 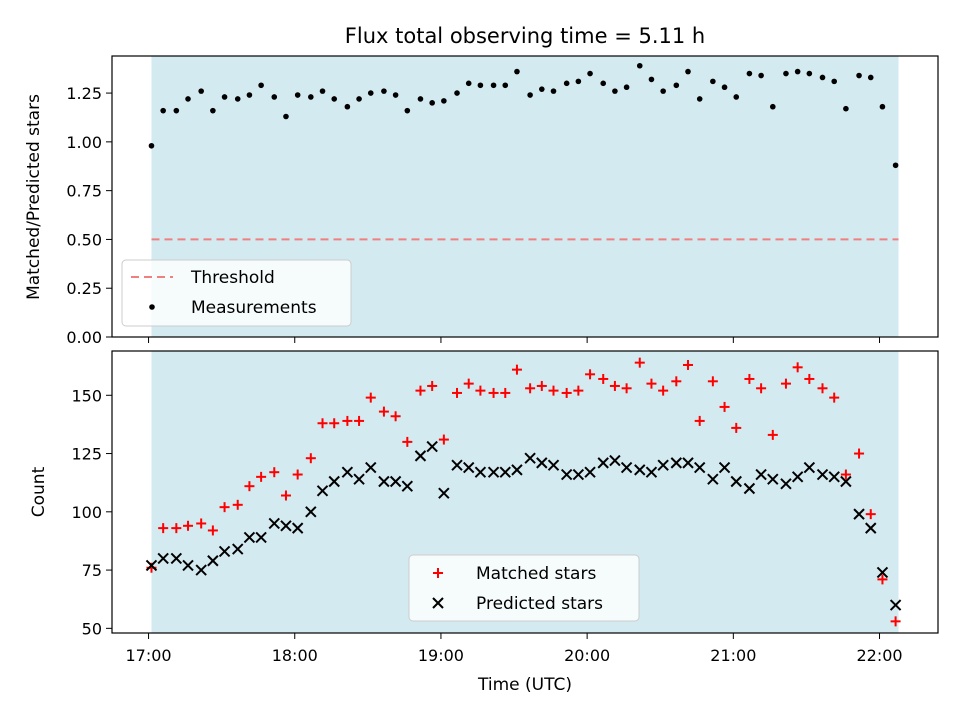 What do you see at coordinates (524, 685) in the screenshot?
I see `x-axis-label: Time (UTC)` at bounding box center [524, 685].